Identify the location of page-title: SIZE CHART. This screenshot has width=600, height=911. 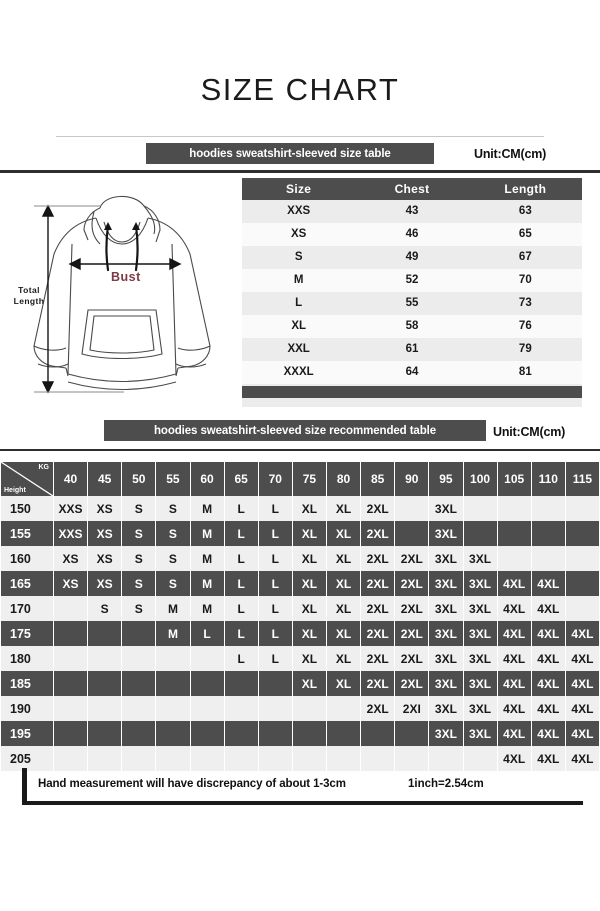
(300, 89).